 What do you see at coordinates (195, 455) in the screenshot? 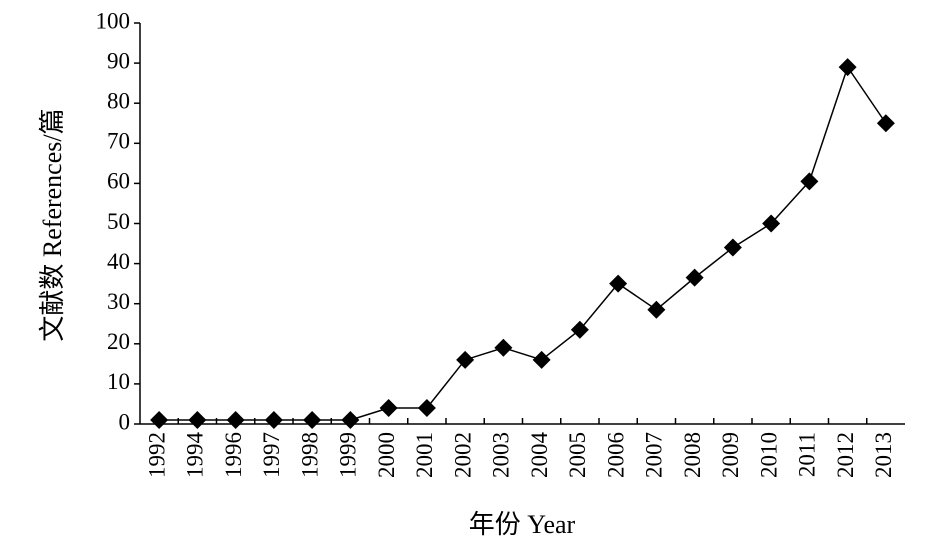
I see `x-tick-label: 1994` at bounding box center [195, 455].